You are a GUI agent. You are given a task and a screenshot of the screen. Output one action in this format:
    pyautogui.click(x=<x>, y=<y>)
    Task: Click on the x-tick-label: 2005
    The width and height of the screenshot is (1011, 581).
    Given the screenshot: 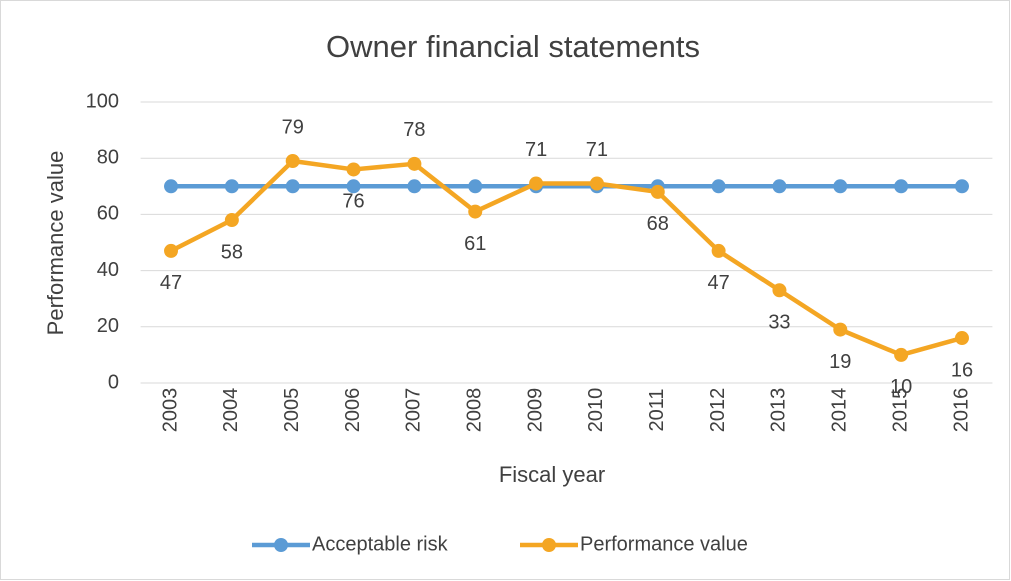 What is the action you would take?
    pyautogui.click(x=292, y=410)
    